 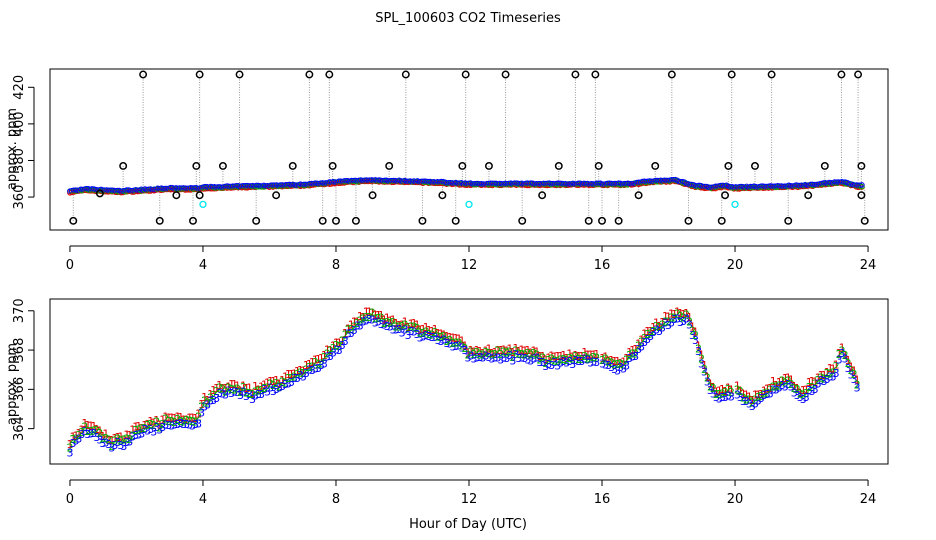 I want to click on bottom-x-tick-label: 16, so click(x=602, y=499).